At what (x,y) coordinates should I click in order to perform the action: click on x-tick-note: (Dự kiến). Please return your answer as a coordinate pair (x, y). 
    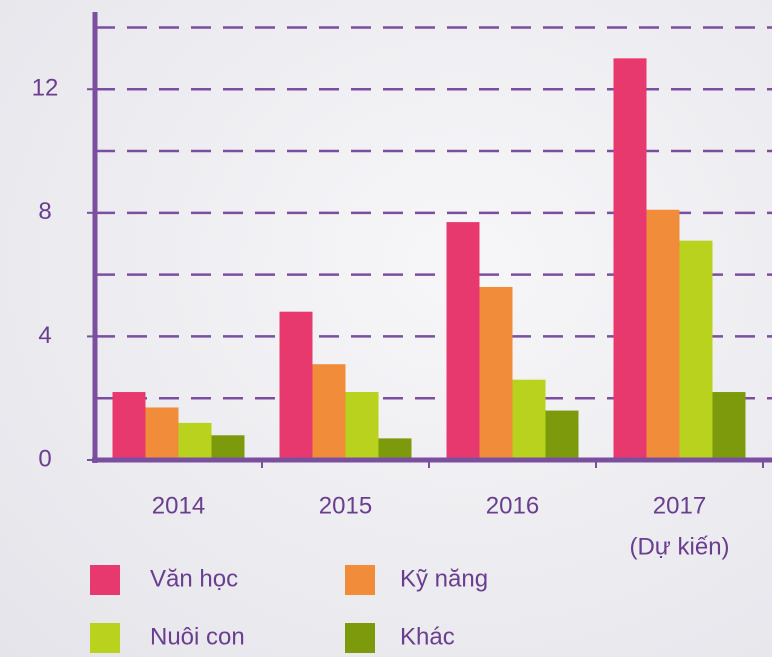
    Looking at the image, I should click on (679, 546).